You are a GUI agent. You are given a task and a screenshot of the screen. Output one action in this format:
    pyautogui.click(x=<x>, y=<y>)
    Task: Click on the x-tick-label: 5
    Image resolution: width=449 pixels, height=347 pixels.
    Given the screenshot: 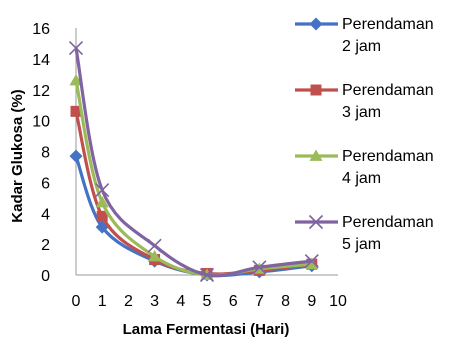 What is the action you would take?
    pyautogui.click(x=207, y=301)
    